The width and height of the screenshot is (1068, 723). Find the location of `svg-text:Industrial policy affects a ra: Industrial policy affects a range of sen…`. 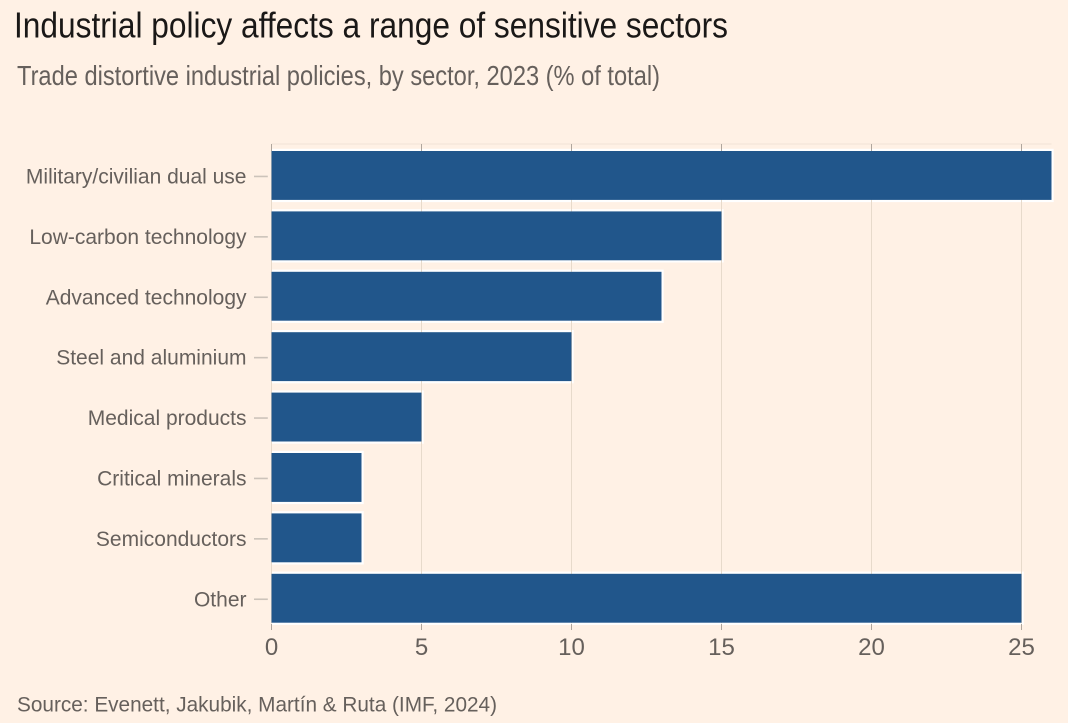

svg-text:Industrial policy affects a ra: Industrial policy affects a range of sen… is located at coordinates (371, 25).